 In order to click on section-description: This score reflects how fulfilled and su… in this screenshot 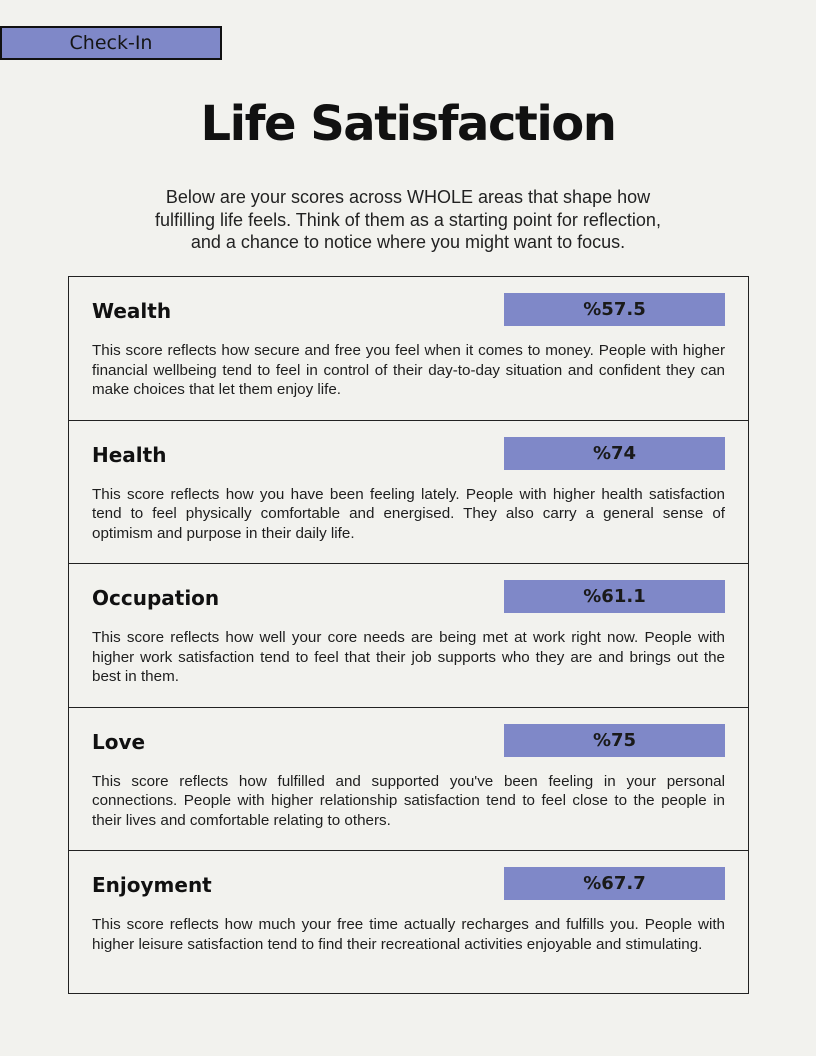, I will do `click(408, 800)`.